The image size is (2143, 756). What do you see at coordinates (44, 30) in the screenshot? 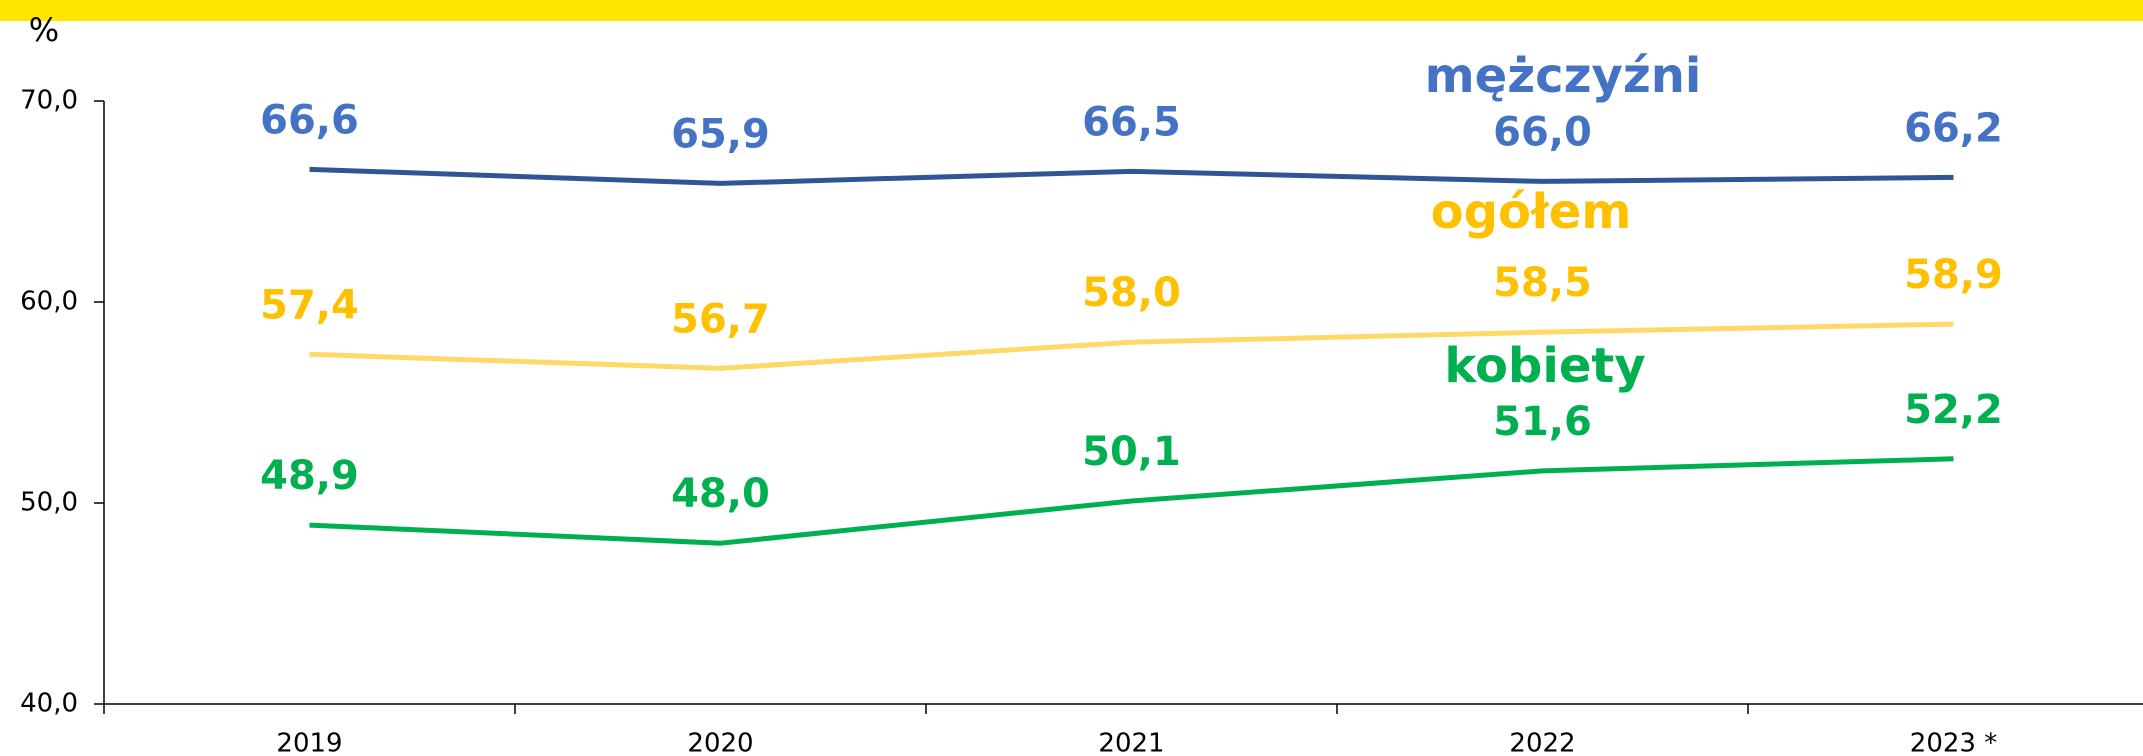
I see `y-axis-label: %` at bounding box center [44, 30].